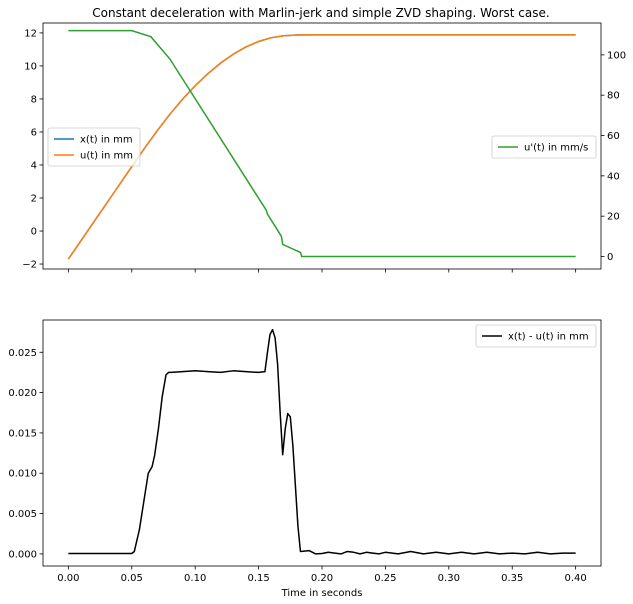 The image size is (633, 604). I want to click on top-right-y-tick-label: 20, so click(613, 217).